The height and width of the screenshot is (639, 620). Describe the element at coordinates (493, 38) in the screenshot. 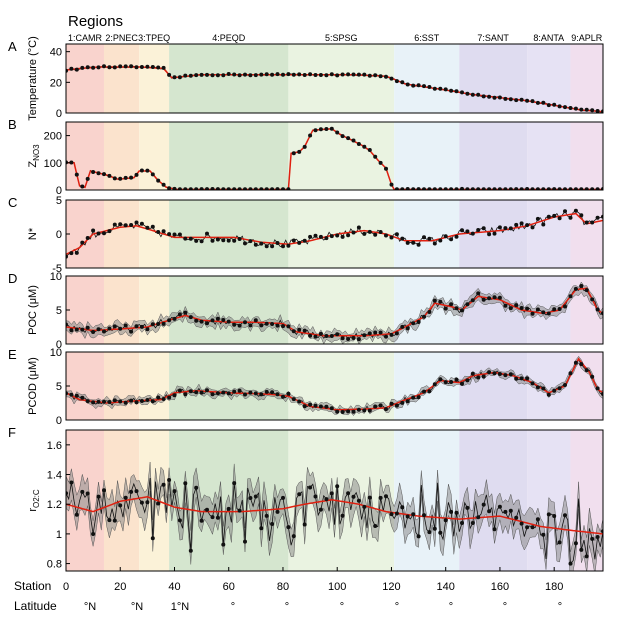

I see `region-label: 7:SANT` at that location.